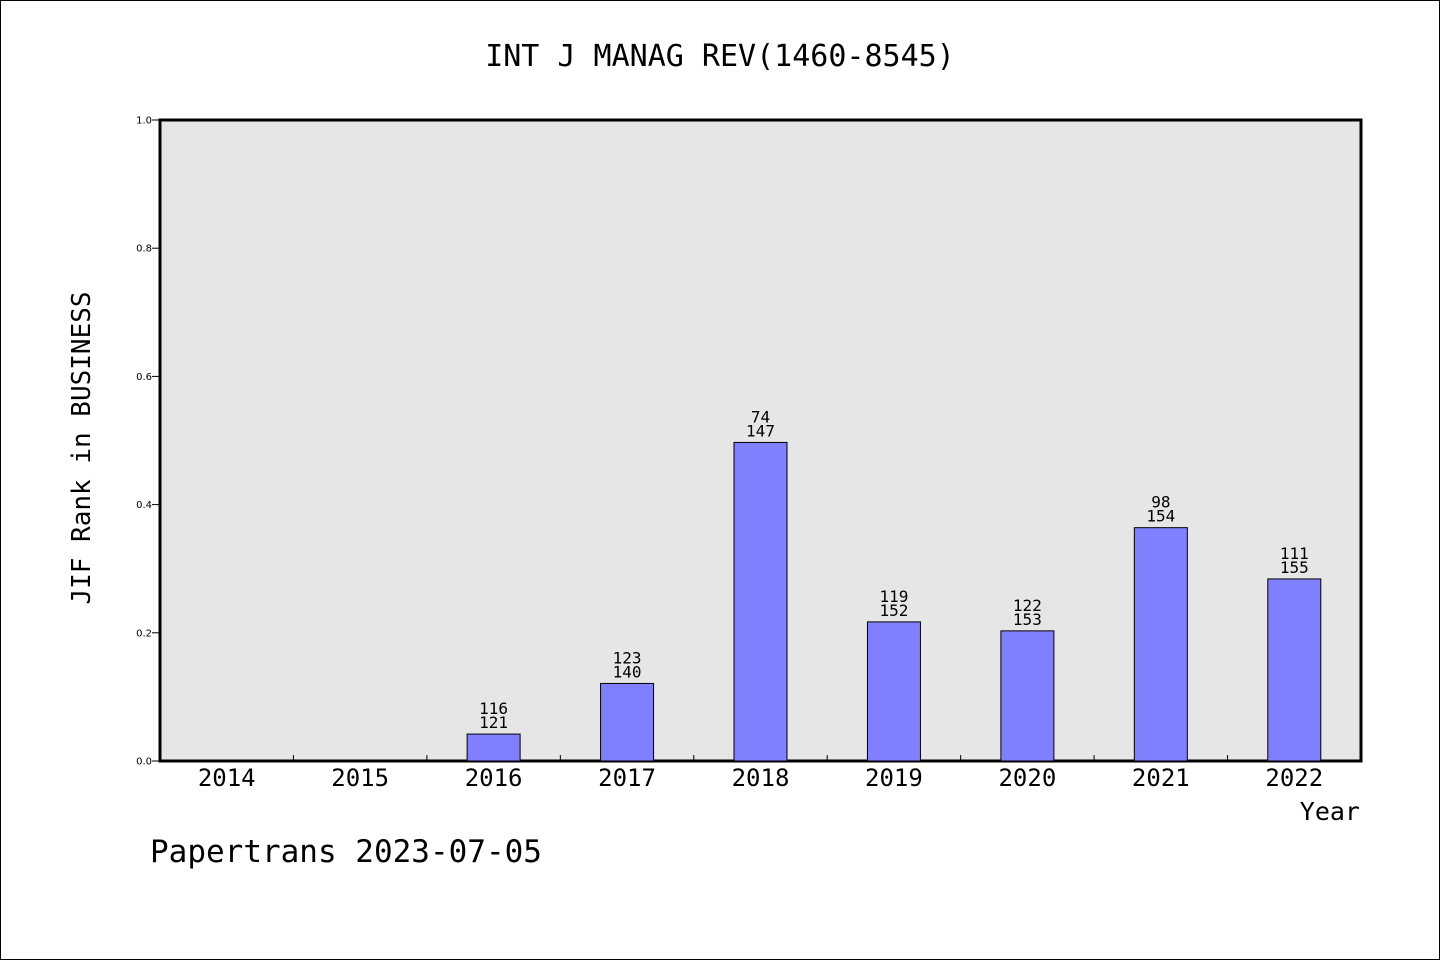  I want to click on bar-label-total: 154, so click(1160, 516).